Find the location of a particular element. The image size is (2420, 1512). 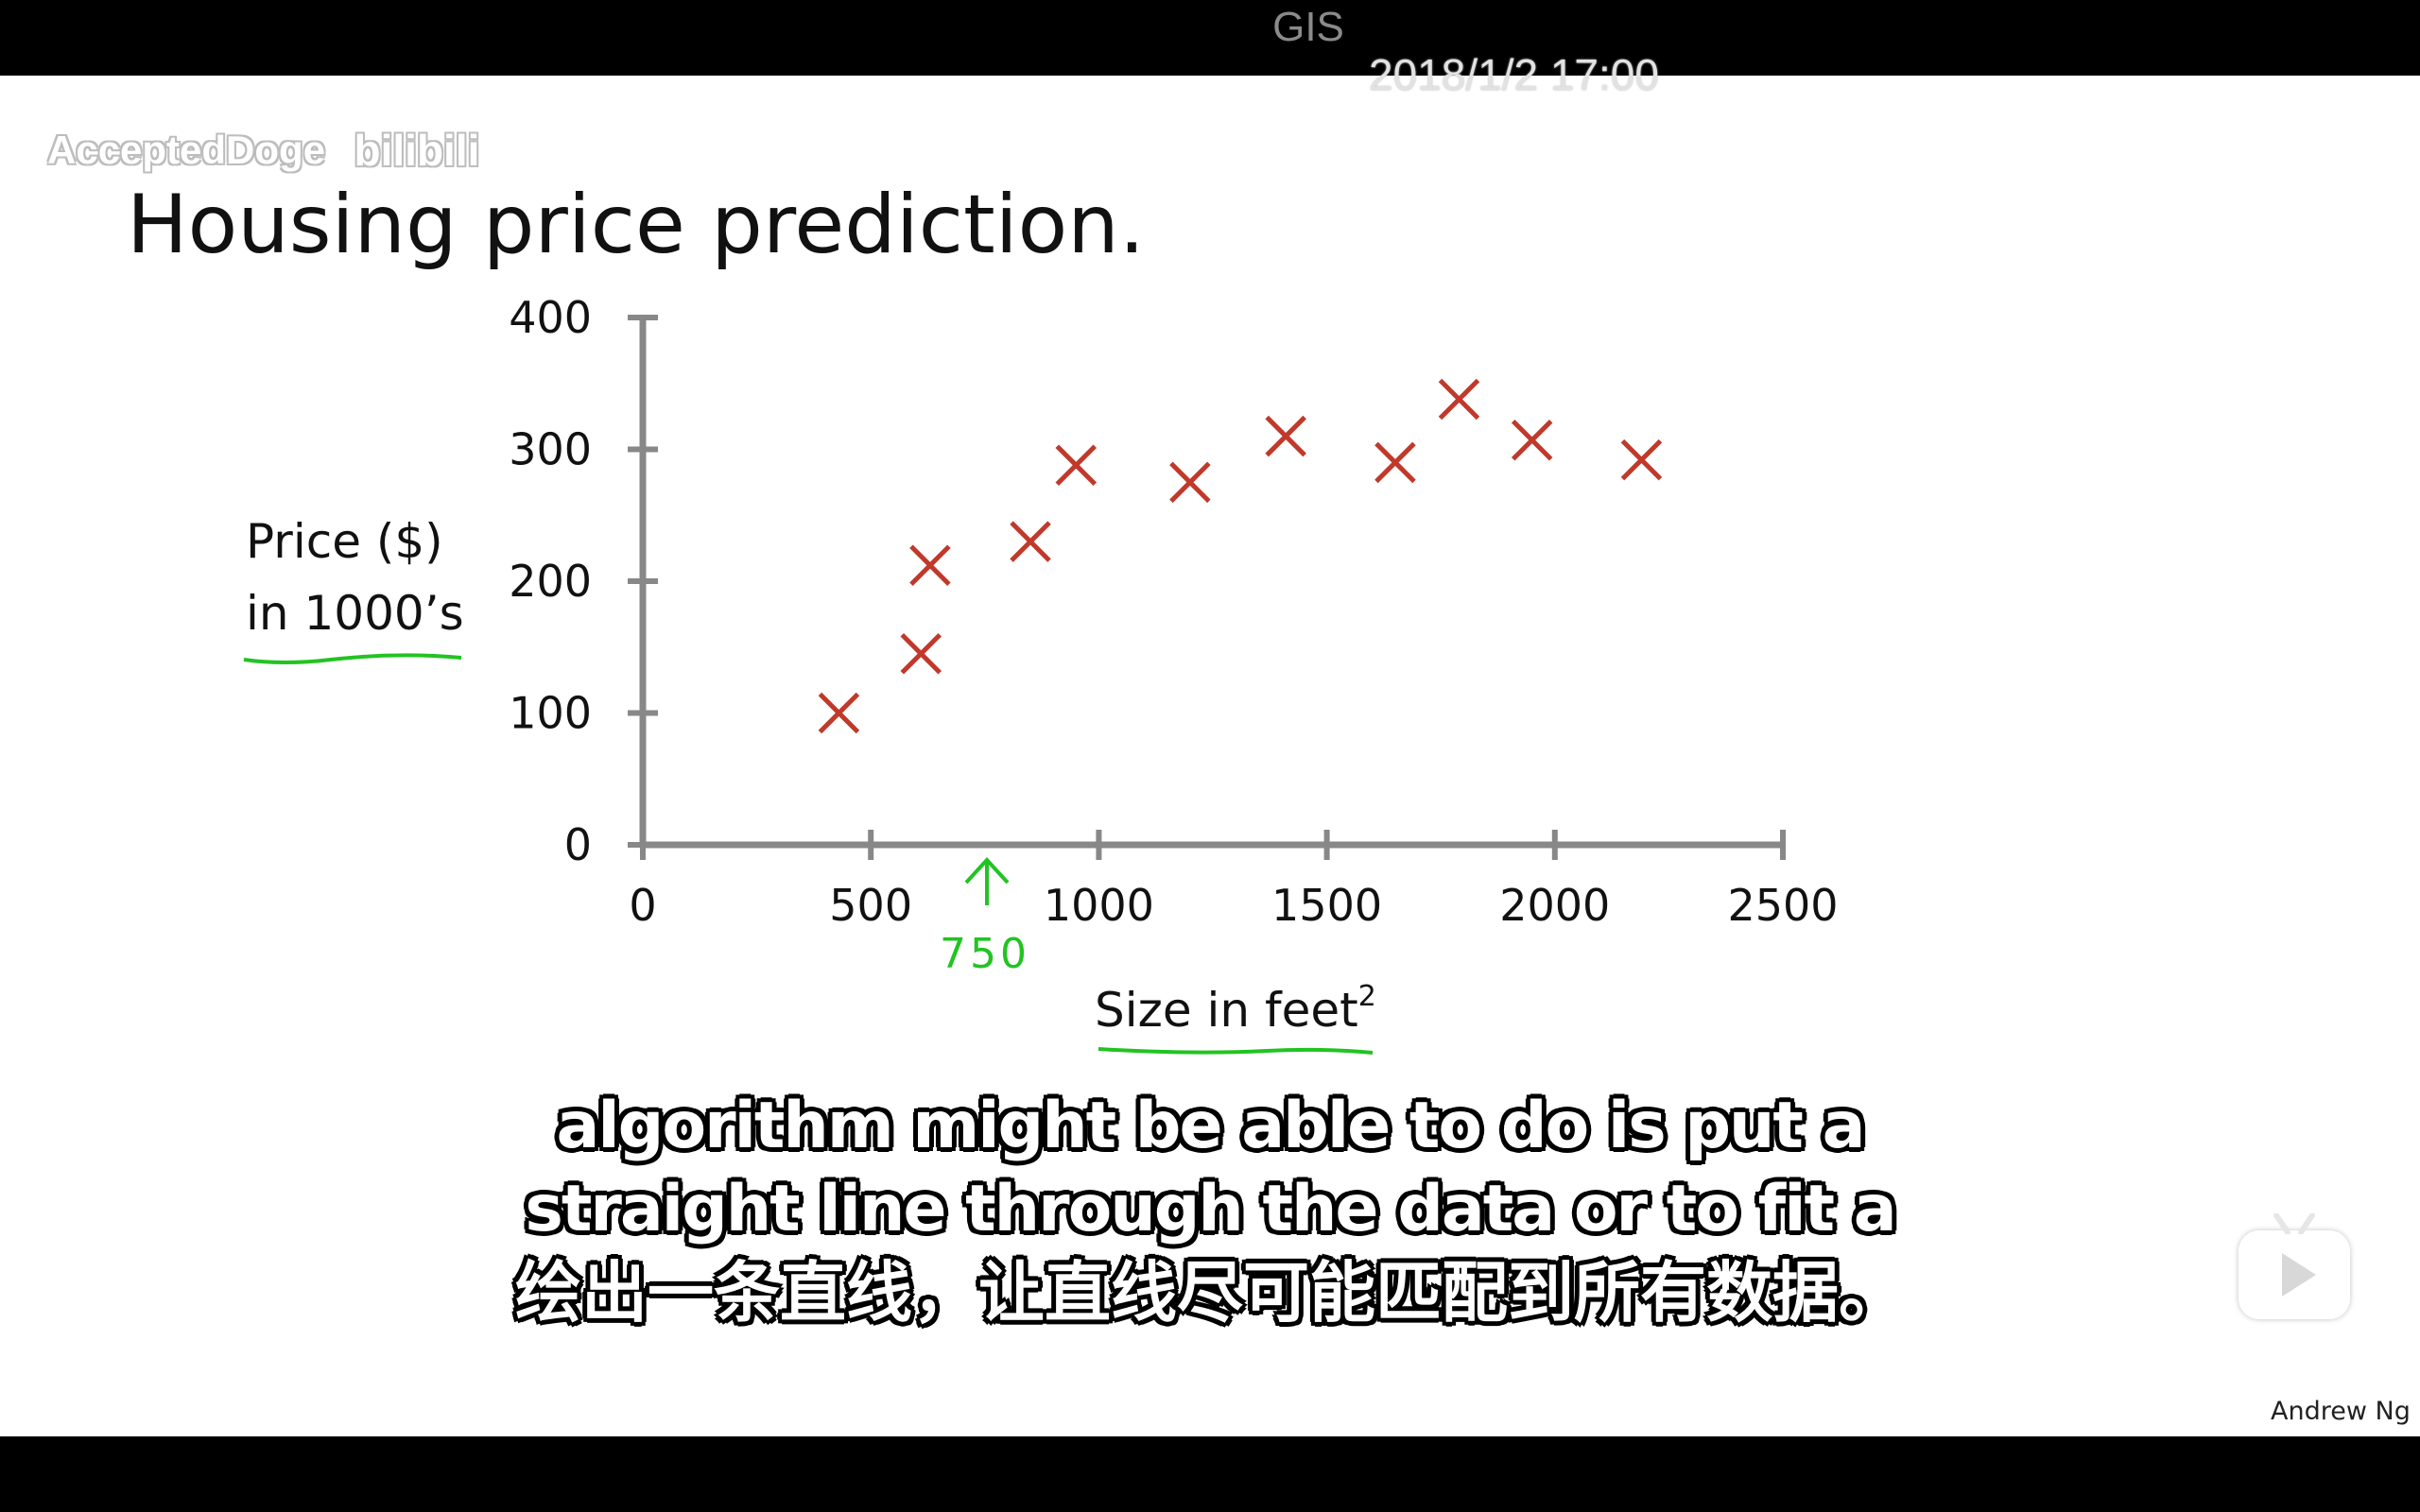

y-tick-label: 300 is located at coordinates (550, 449).